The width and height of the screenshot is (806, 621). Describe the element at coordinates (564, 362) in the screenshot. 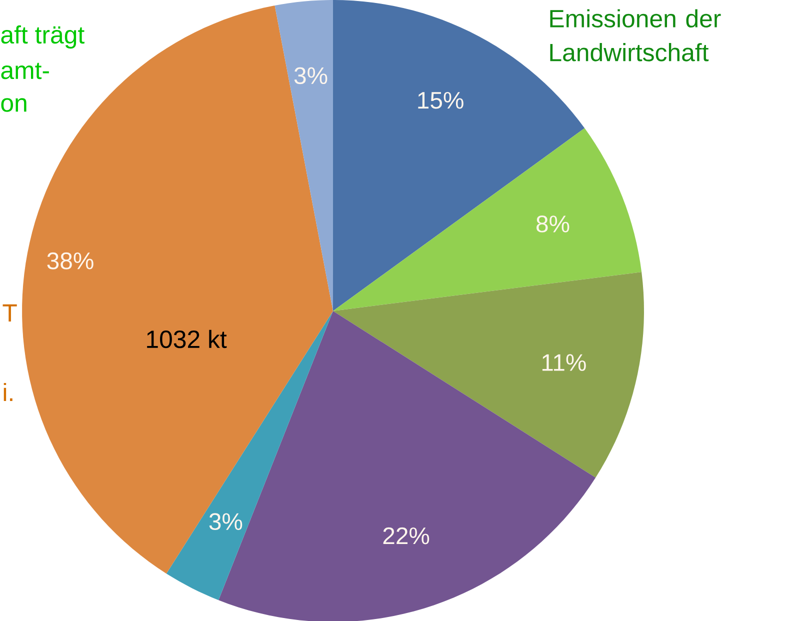

I see `data-label: 11%` at that location.